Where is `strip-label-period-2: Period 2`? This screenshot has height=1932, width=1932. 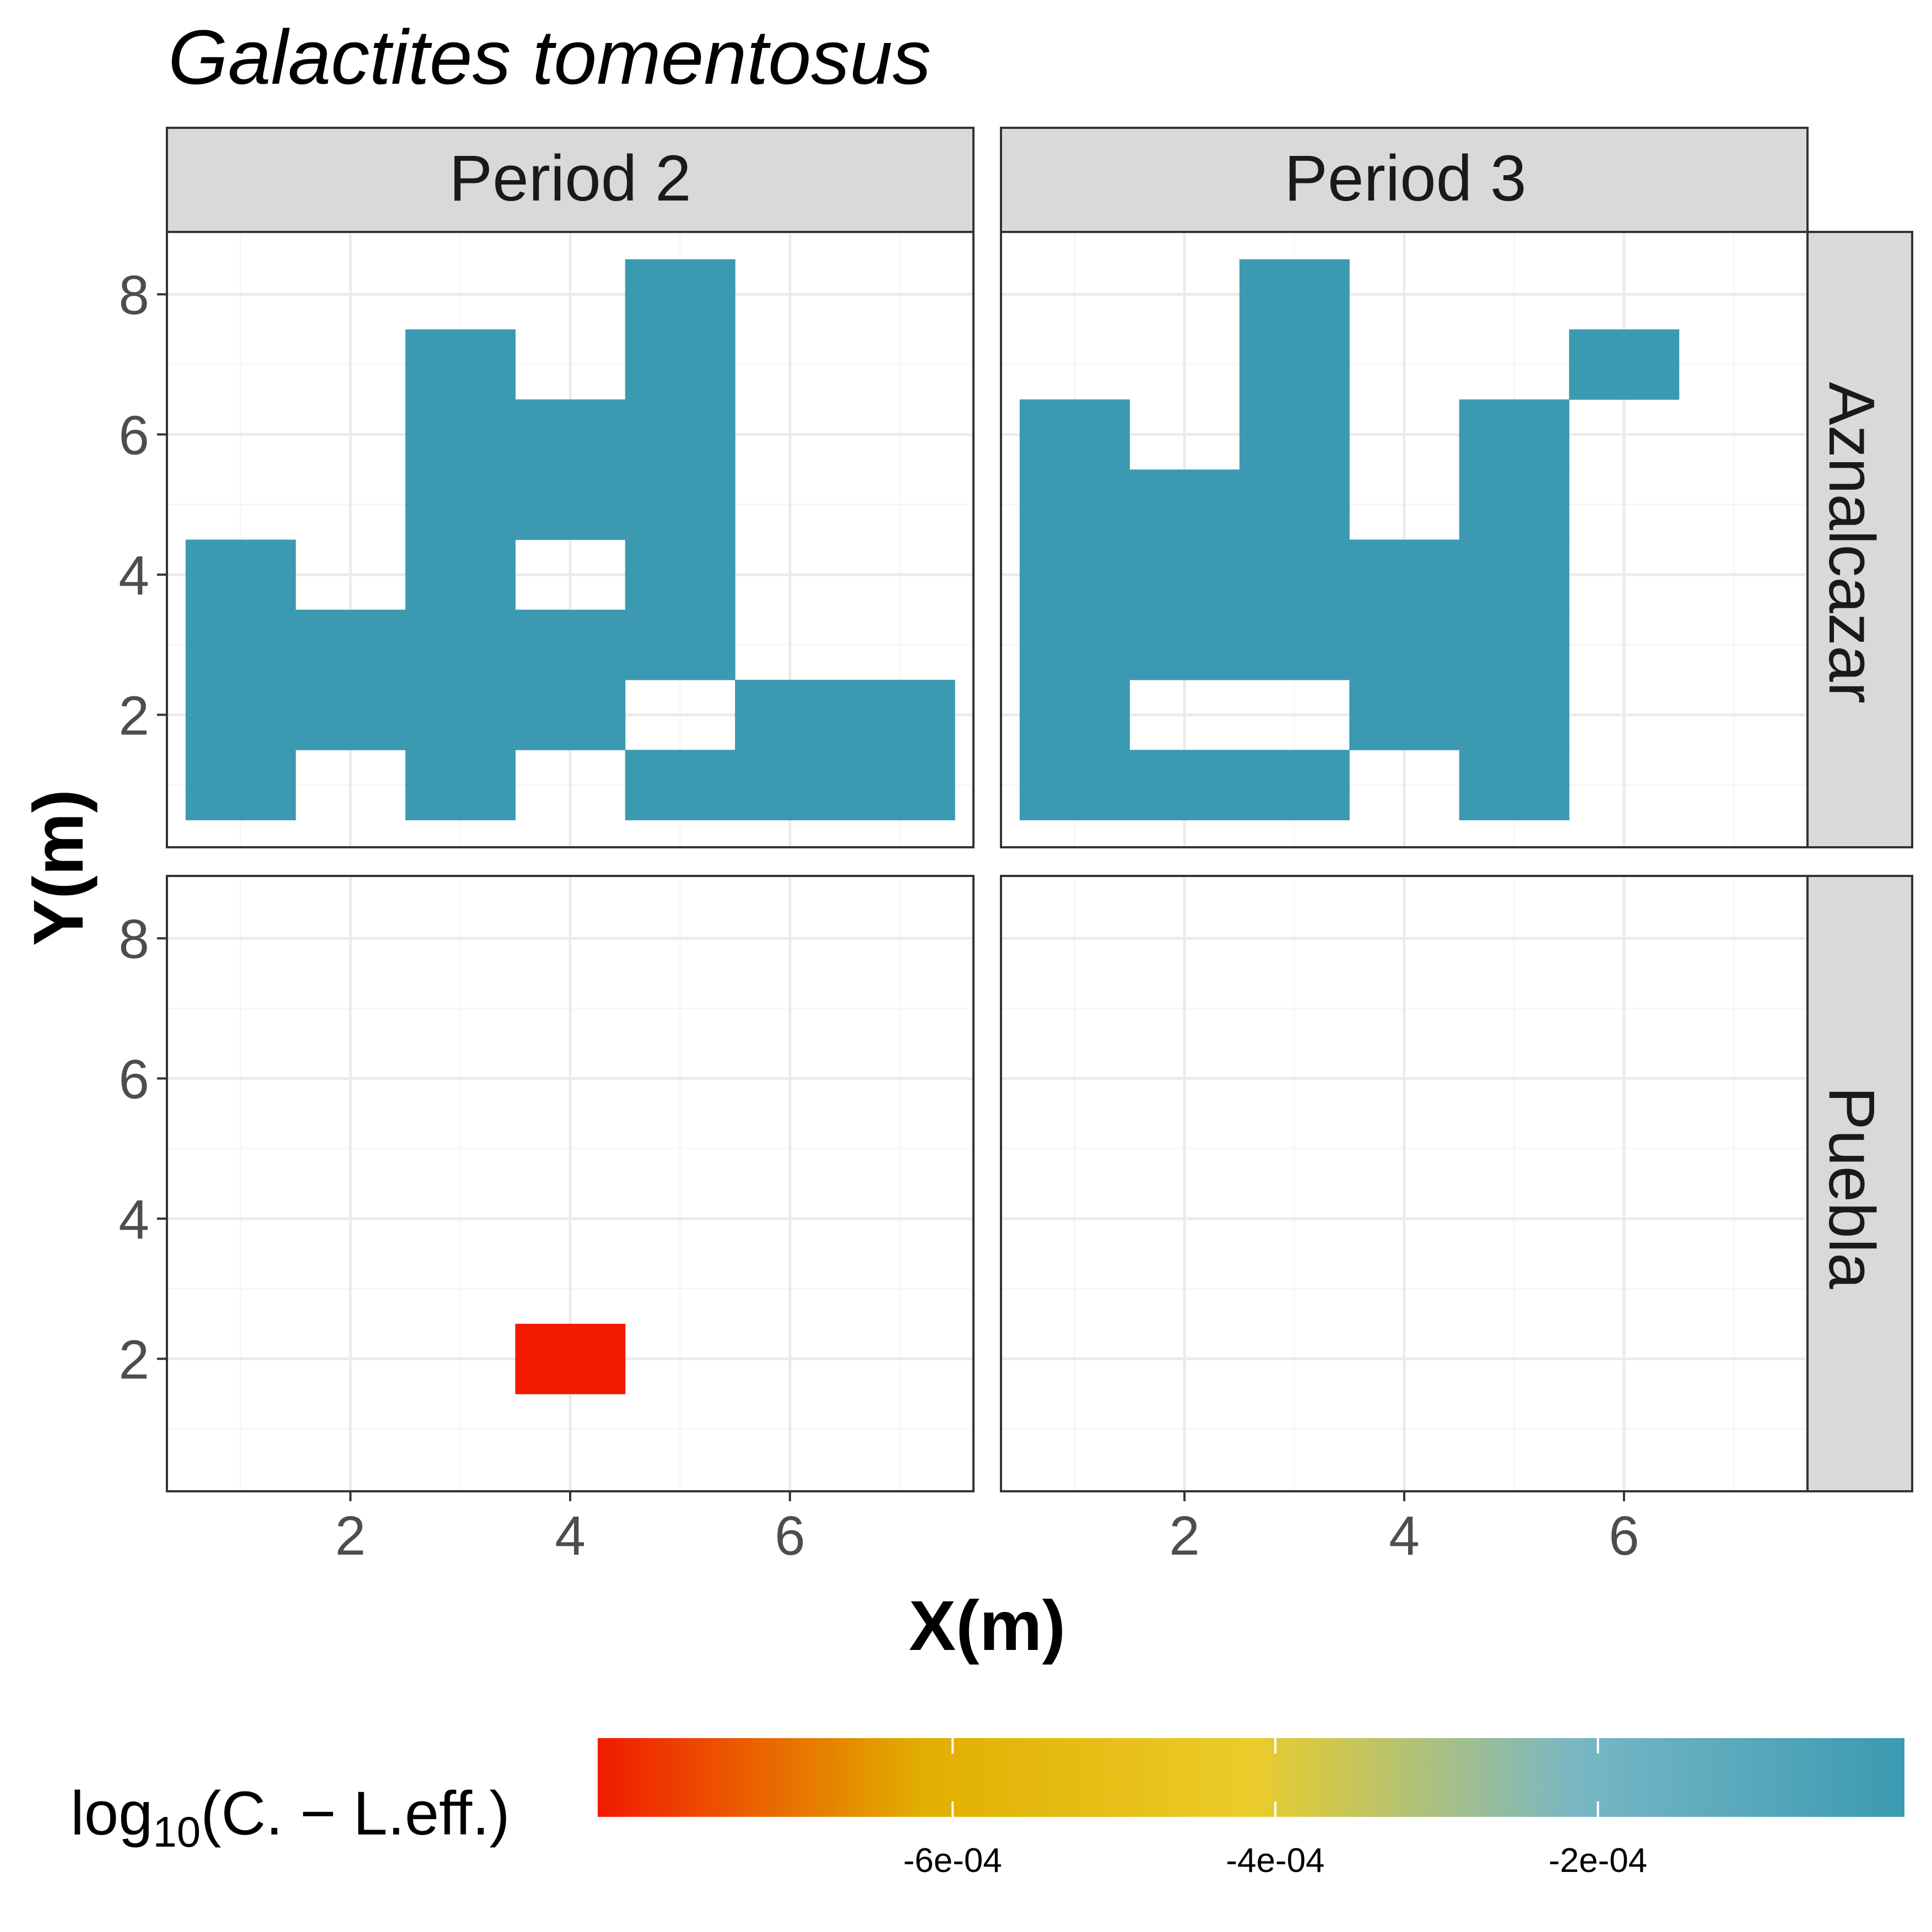 strip-label-period-2: Period 2 is located at coordinates (570, 179).